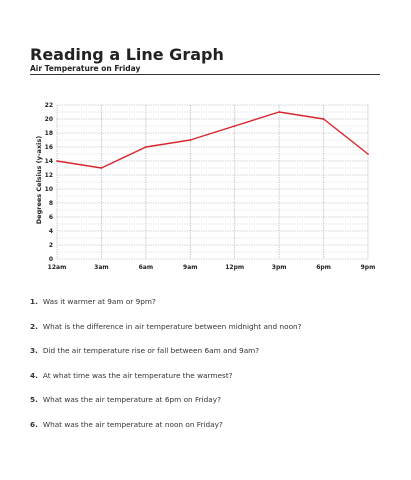  I want to click on question-number: 1., so click(34, 301).